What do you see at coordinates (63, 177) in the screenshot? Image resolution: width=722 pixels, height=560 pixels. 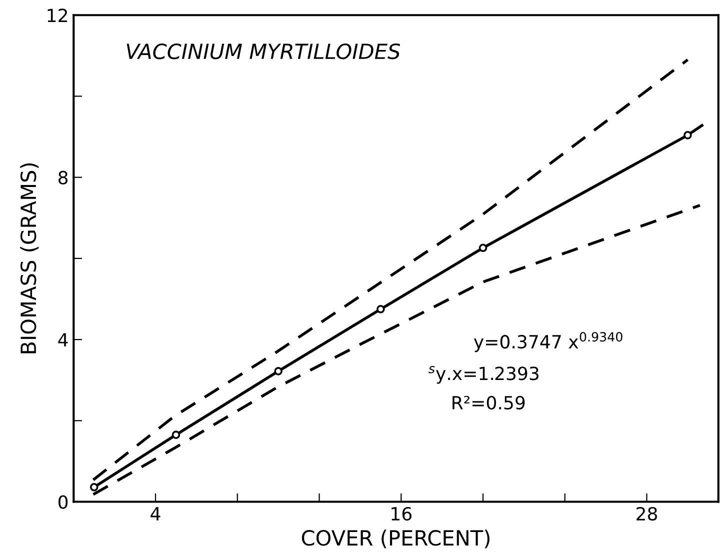 I see `y-tick-label: 8` at bounding box center [63, 177].